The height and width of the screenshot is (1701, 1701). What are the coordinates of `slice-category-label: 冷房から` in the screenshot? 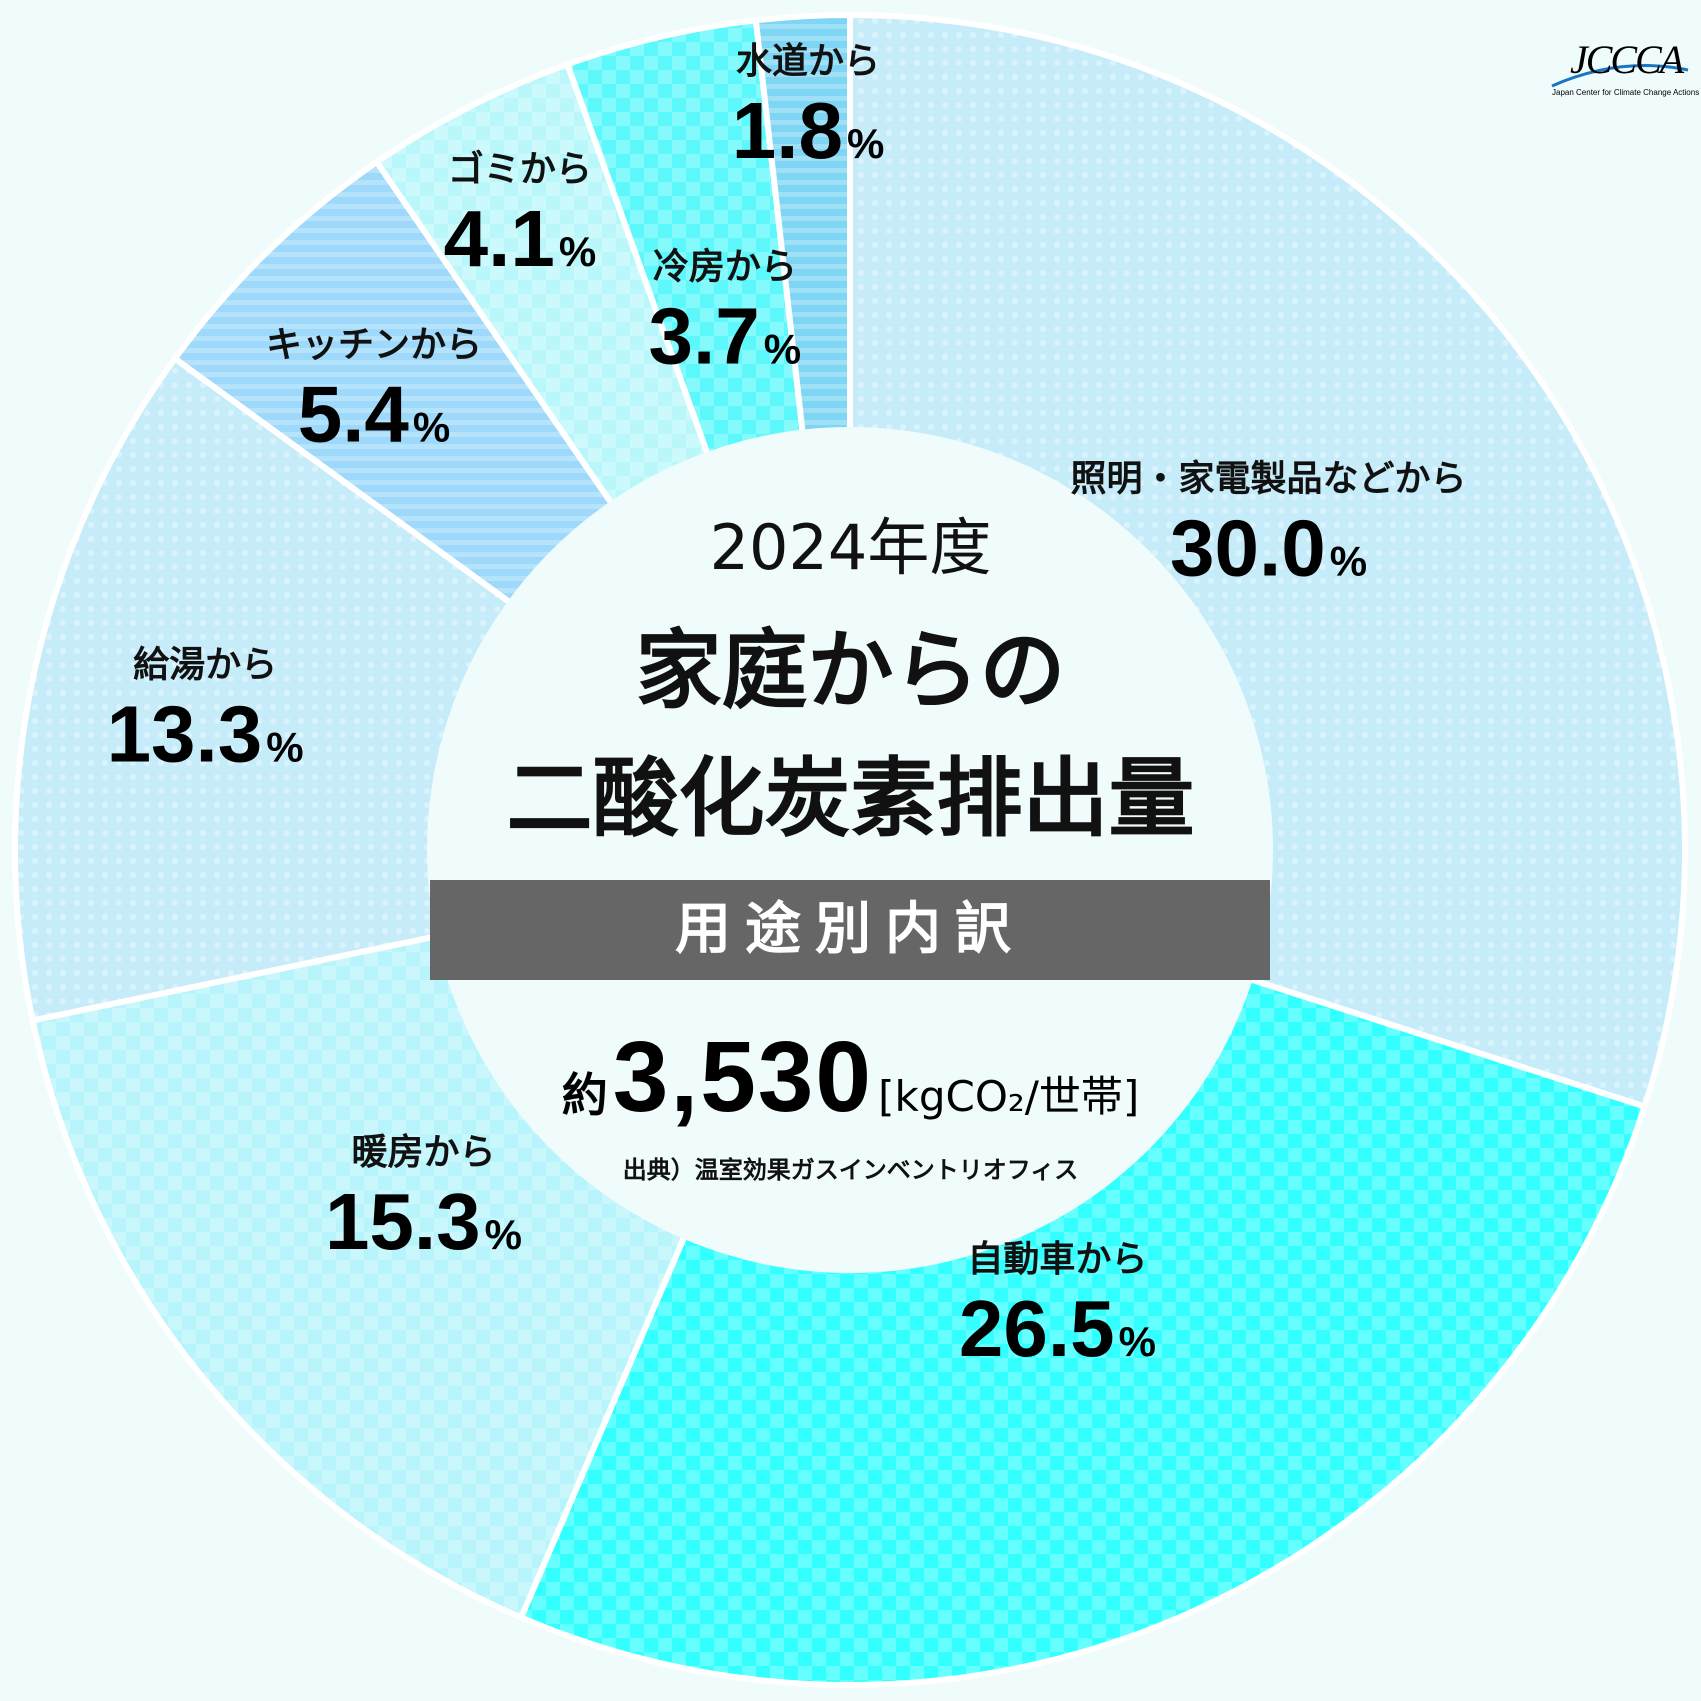 It's located at (725, 266).